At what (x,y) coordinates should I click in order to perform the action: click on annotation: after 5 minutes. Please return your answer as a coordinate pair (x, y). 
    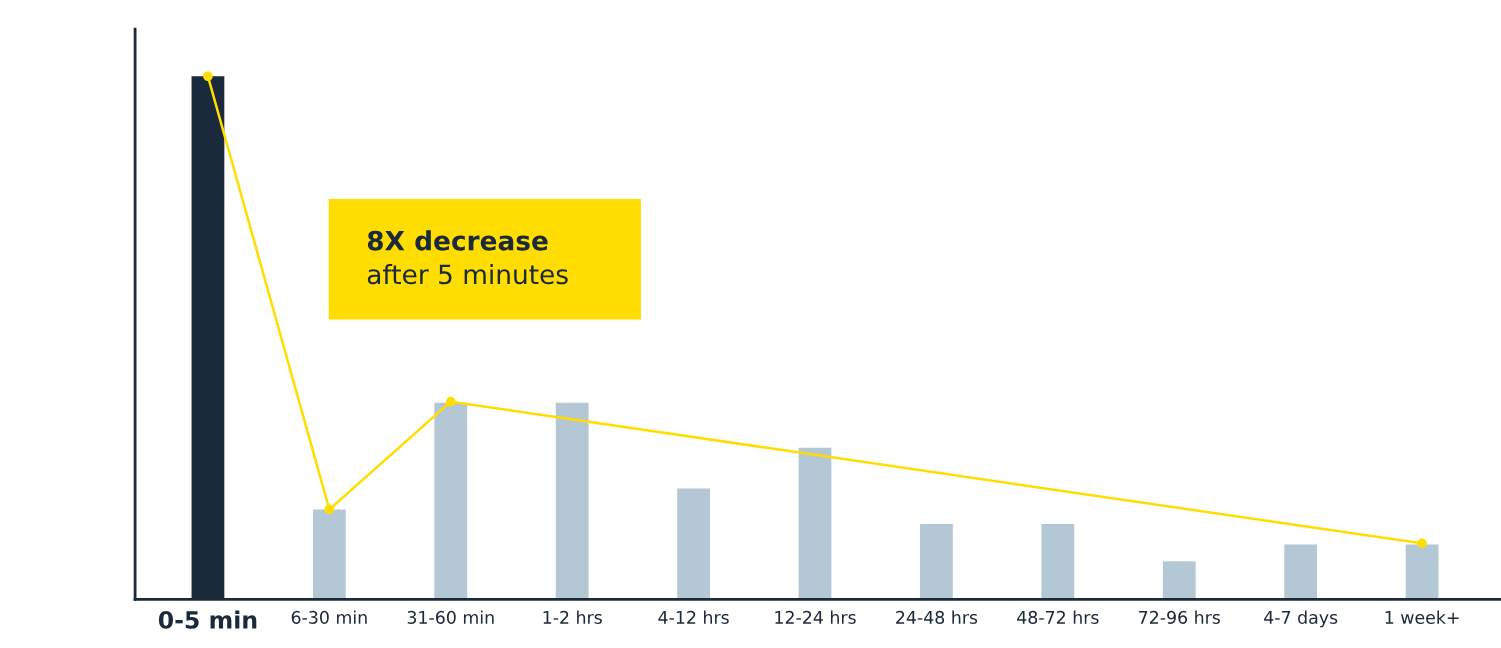
    Looking at the image, I should click on (467, 274).